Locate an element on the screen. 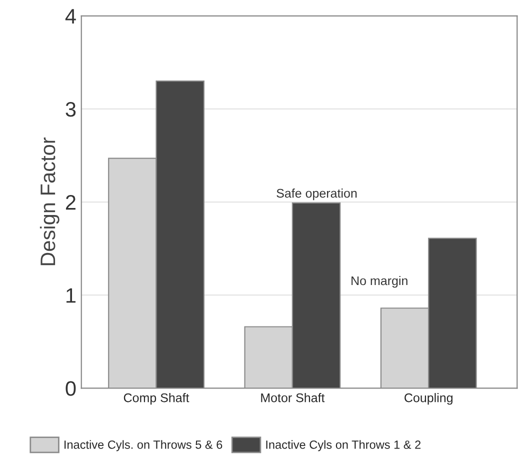  x-tick-label: Coupling is located at coordinates (428, 399).